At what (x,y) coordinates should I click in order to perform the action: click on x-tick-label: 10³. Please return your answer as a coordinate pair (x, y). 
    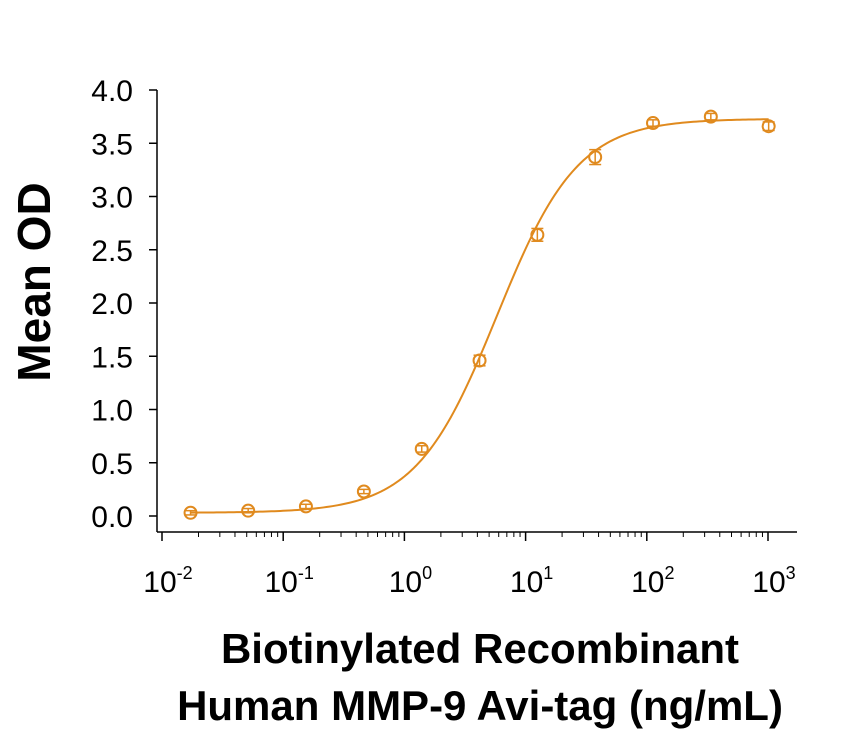
    Looking at the image, I should click on (773, 581).